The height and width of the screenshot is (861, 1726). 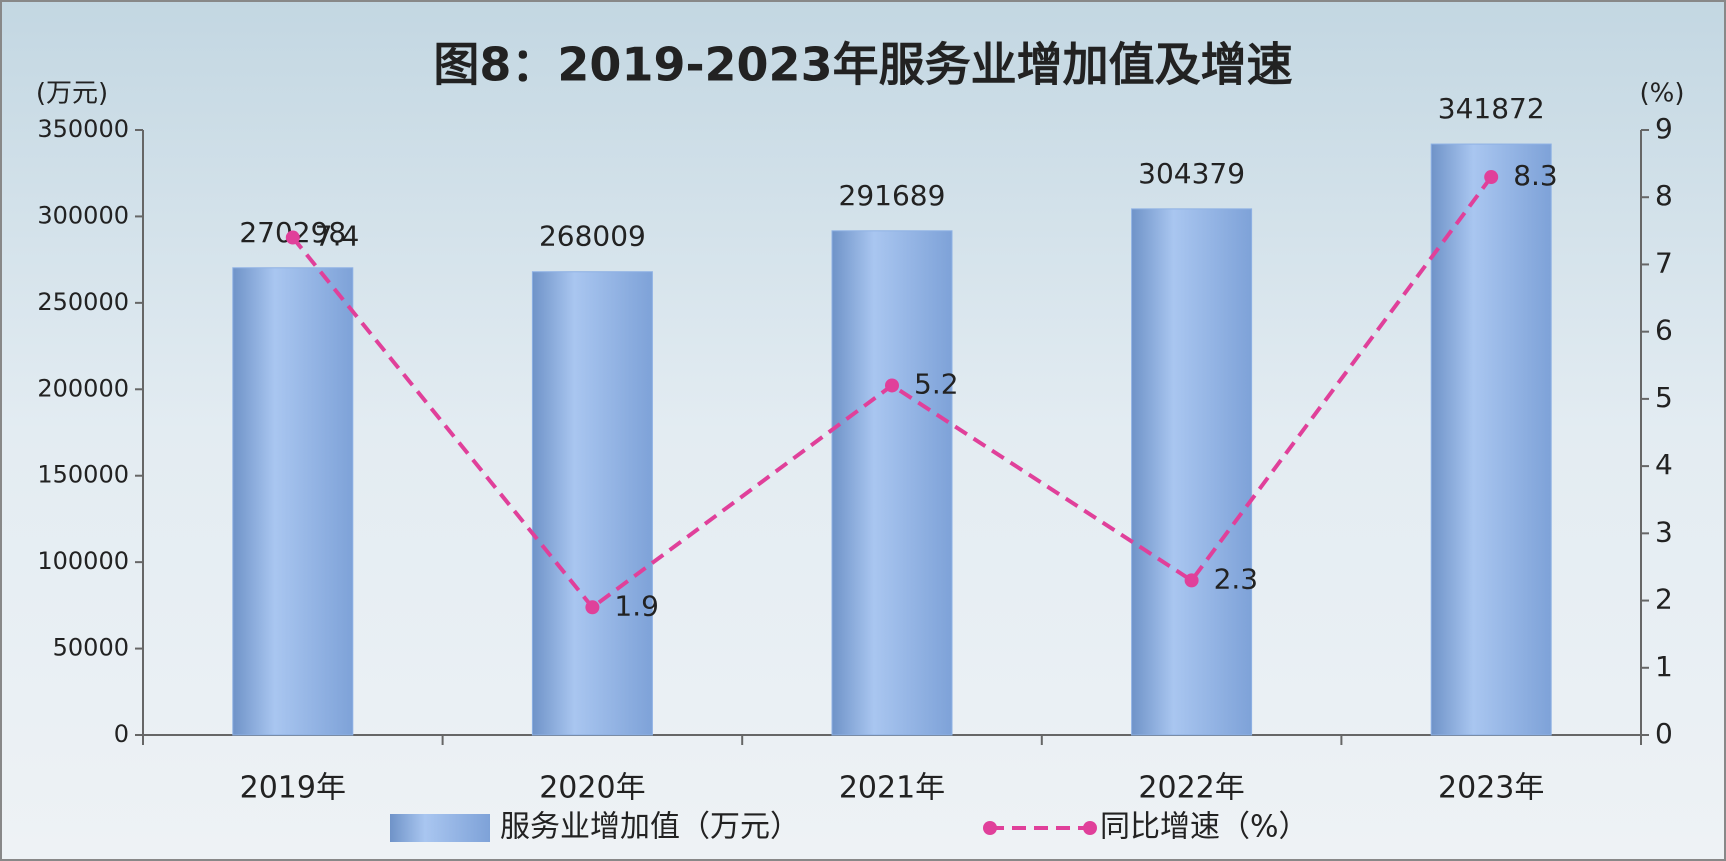 I want to click on x-tick-label: 2020年, so click(x=592, y=788).